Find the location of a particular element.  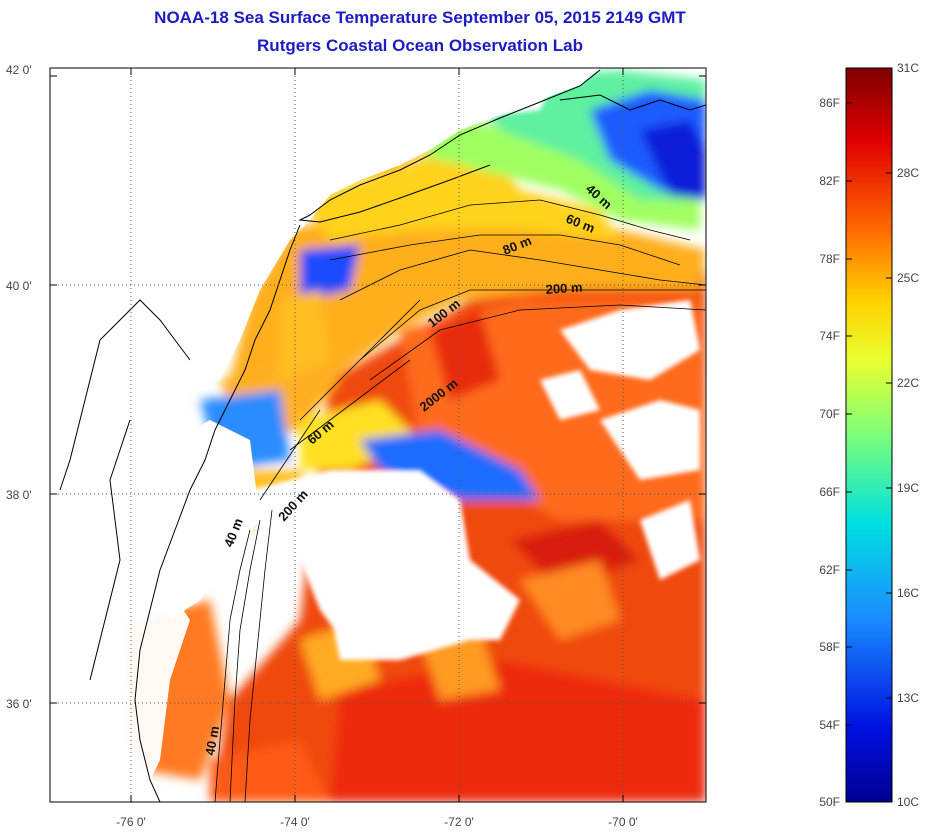

colorbar-c-label: 28C is located at coordinates (908, 173).